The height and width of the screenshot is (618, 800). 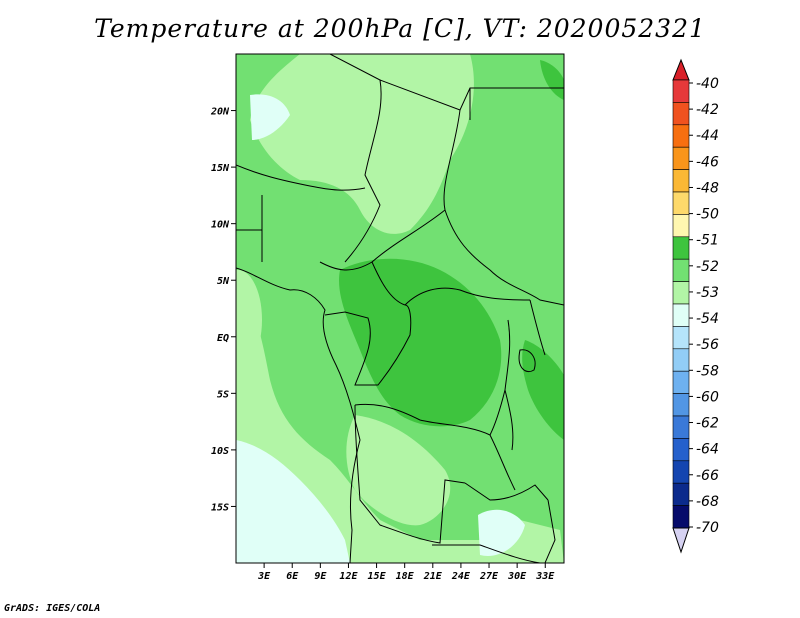 I want to click on lon-tick-label: 12E, so click(x=348, y=576).